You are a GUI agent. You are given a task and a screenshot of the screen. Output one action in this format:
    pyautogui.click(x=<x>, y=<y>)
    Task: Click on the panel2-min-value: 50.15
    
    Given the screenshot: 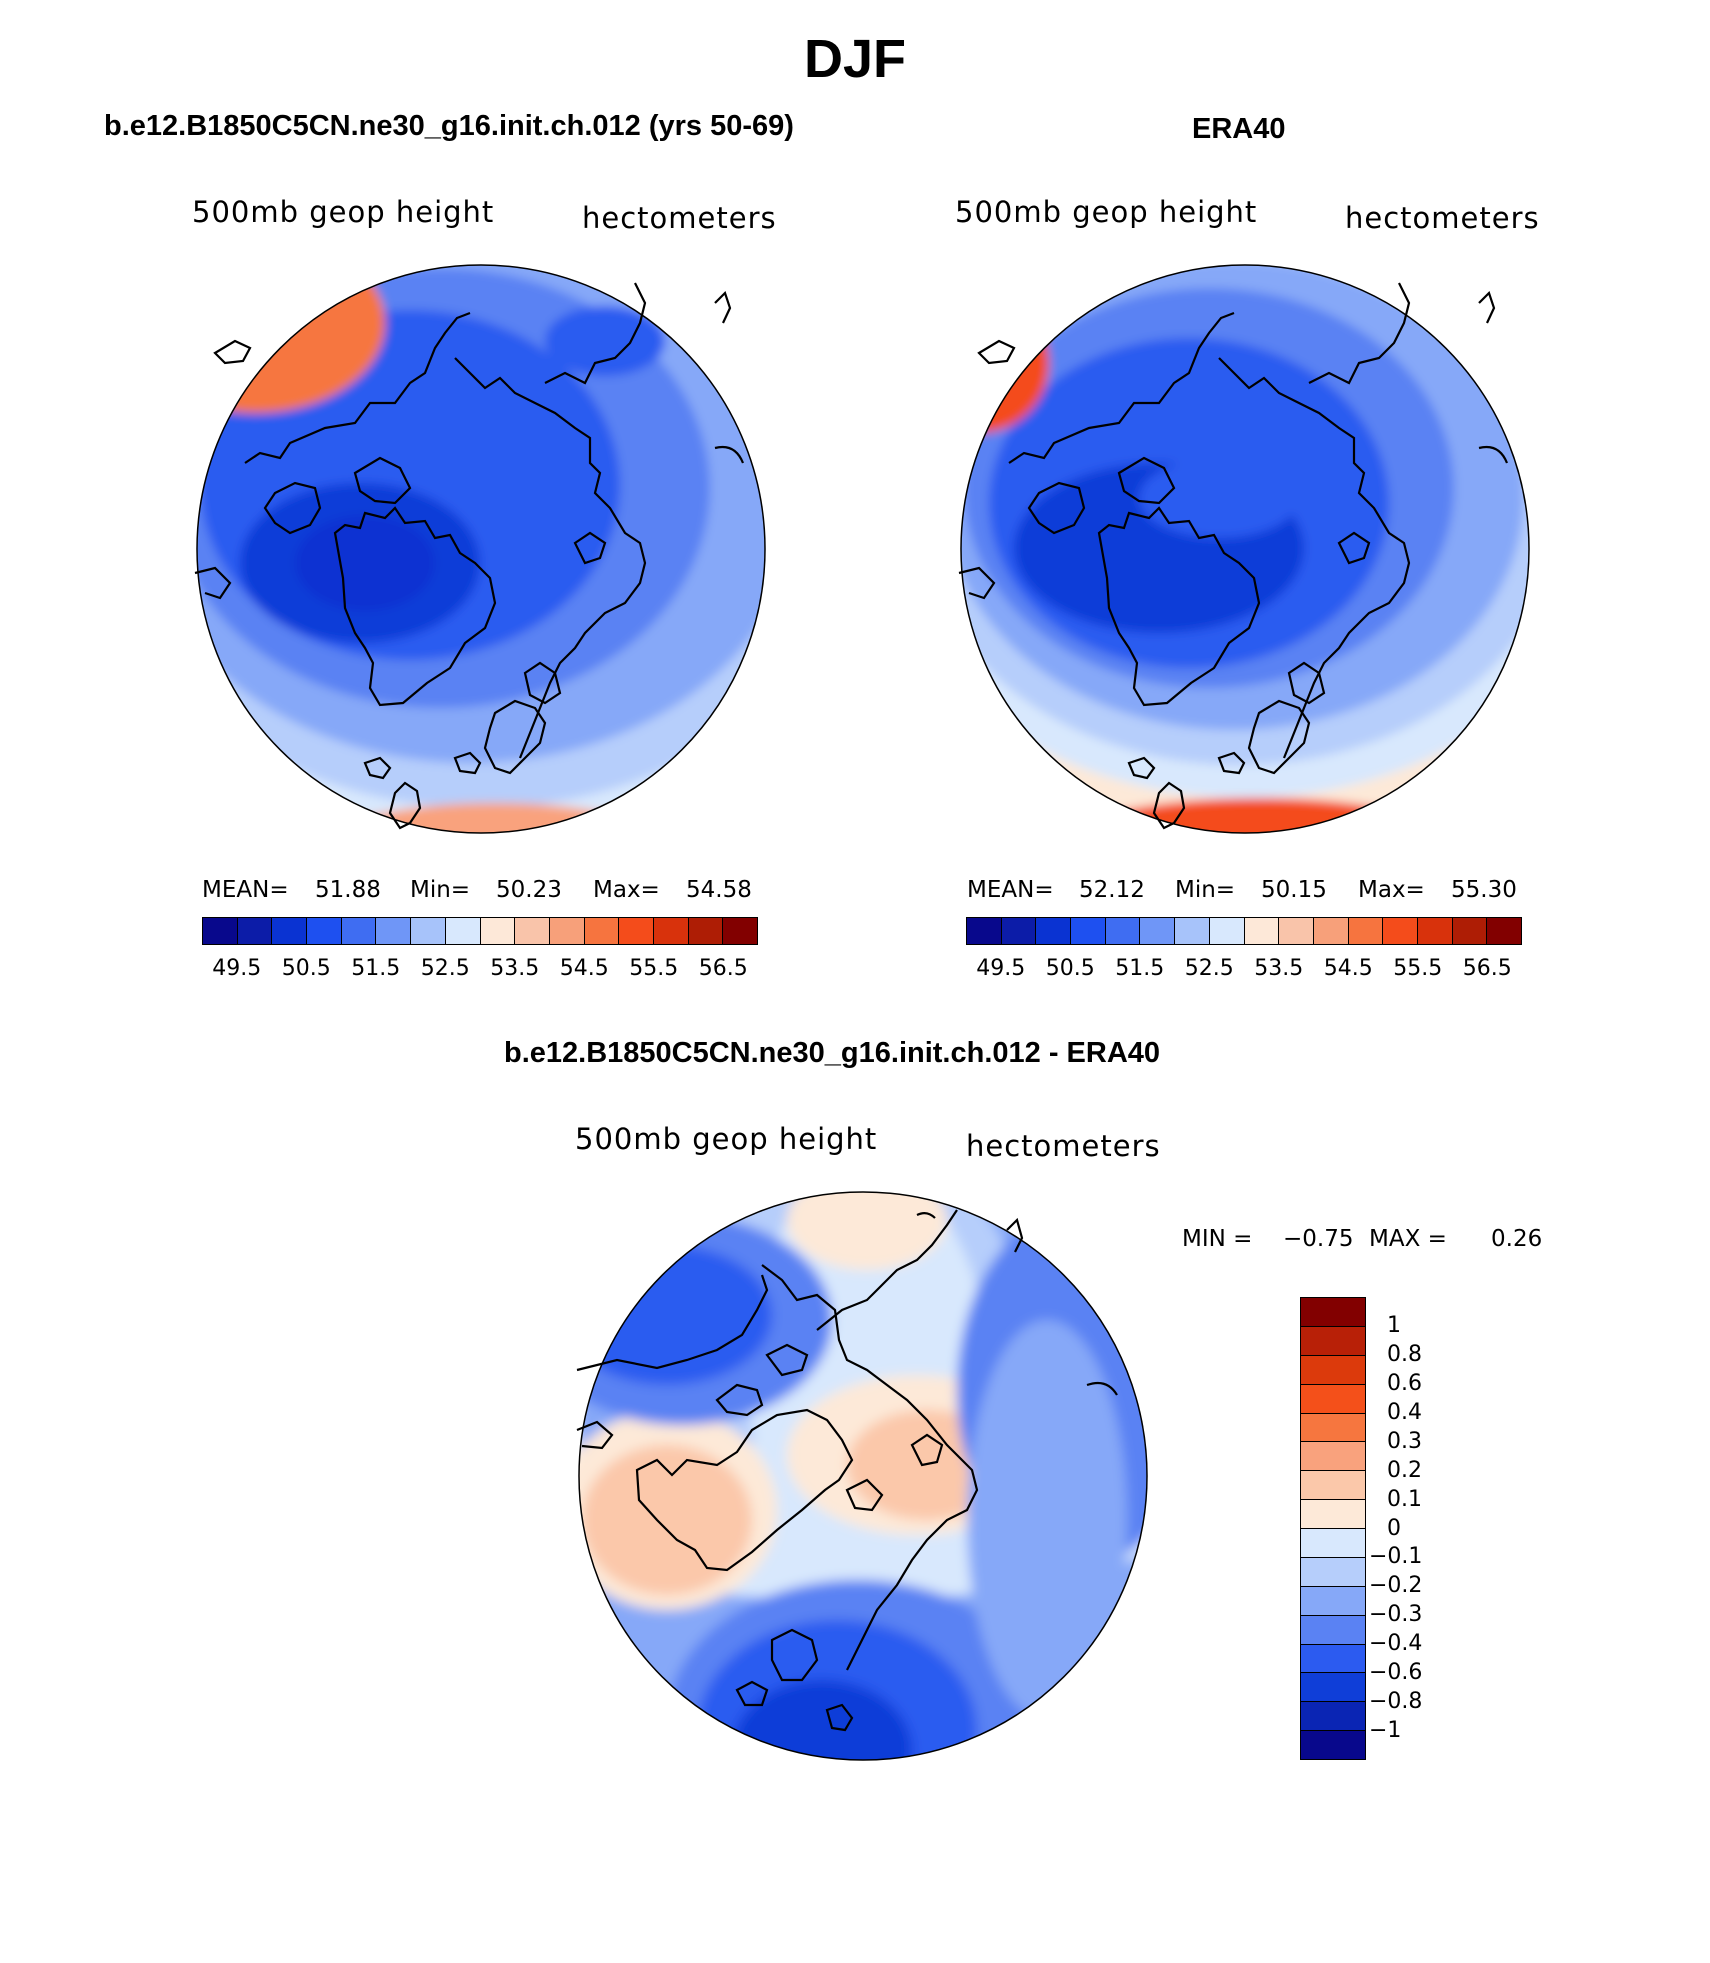 What is the action you would take?
    pyautogui.click(x=1294, y=890)
    